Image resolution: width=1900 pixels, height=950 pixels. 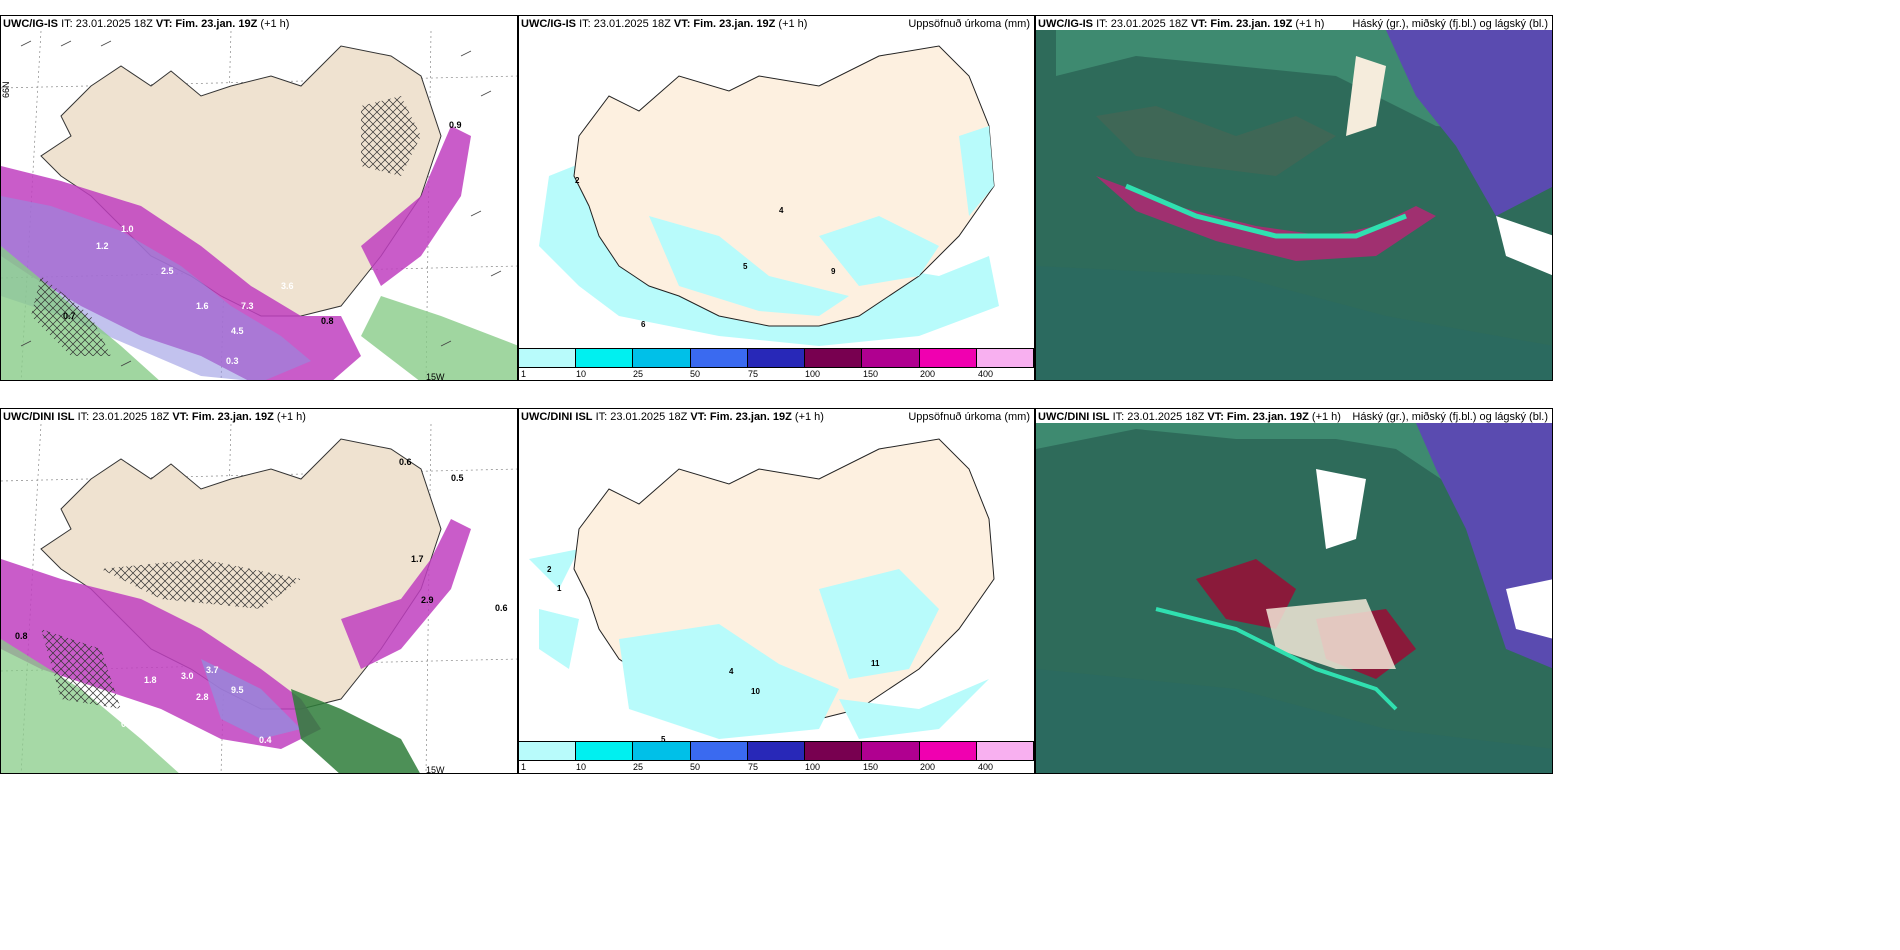 What do you see at coordinates (875, 663) in the screenshot?
I see `bottom-precip-value-5: 11` at bounding box center [875, 663].